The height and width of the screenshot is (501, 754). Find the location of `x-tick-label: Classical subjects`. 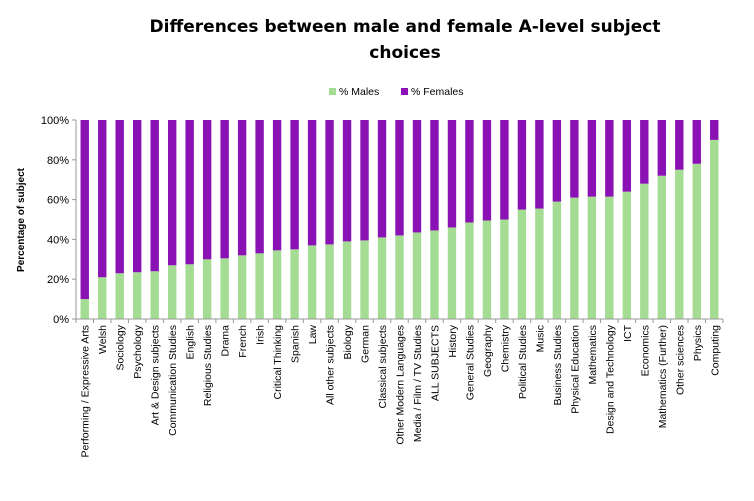

x-tick-label: Classical subjects is located at coordinates (383, 366).